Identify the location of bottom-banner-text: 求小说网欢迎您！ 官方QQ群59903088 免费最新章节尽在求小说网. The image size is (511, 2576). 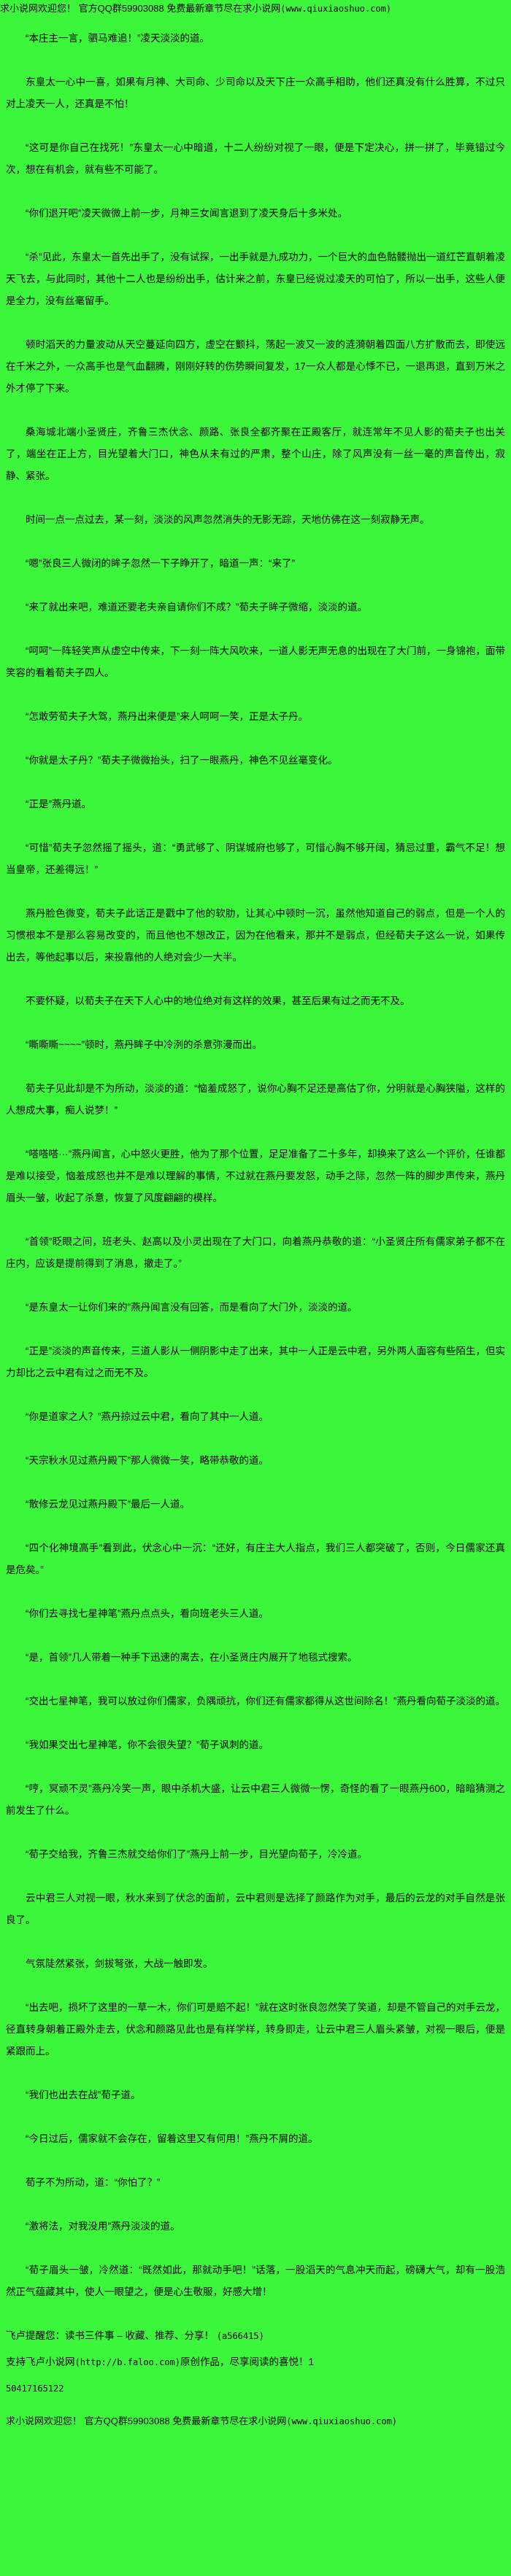
(146, 2421).